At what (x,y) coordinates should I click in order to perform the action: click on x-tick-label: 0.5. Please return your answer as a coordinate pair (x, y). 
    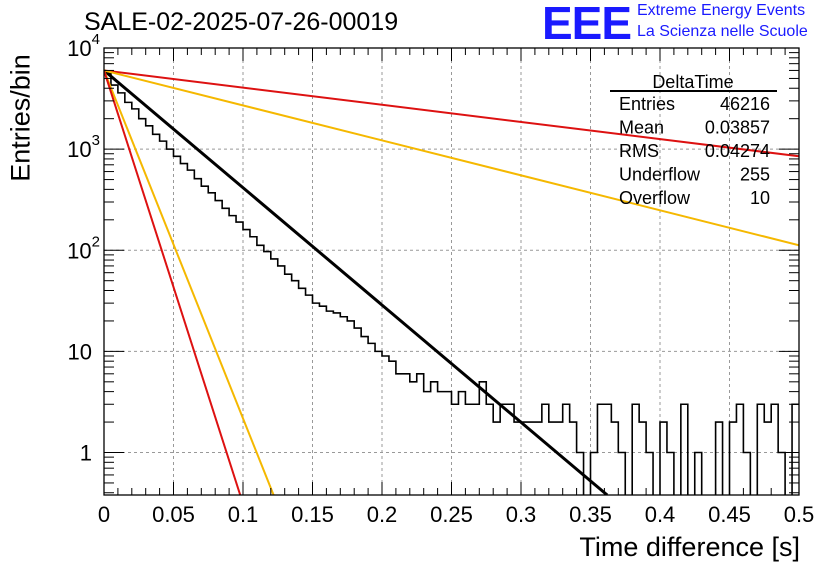
    Looking at the image, I should click on (799, 514).